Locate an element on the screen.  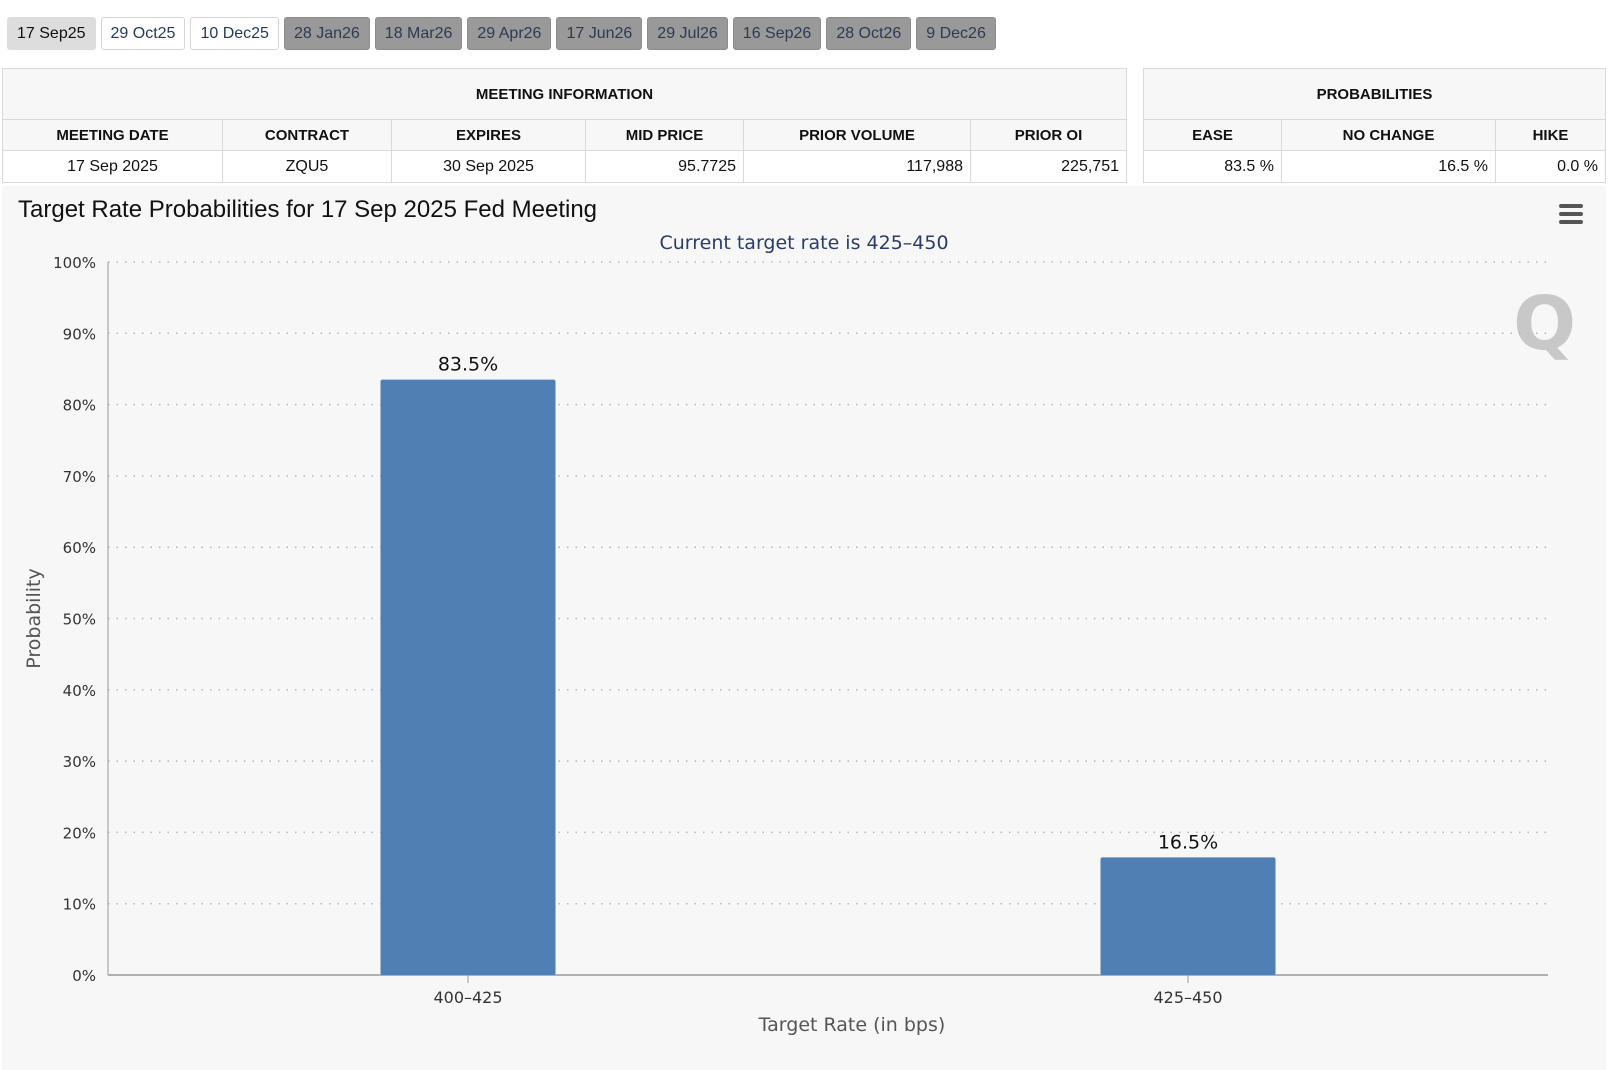
tab-16-sep26: 16 Sep26 is located at coordinates (777, 33).